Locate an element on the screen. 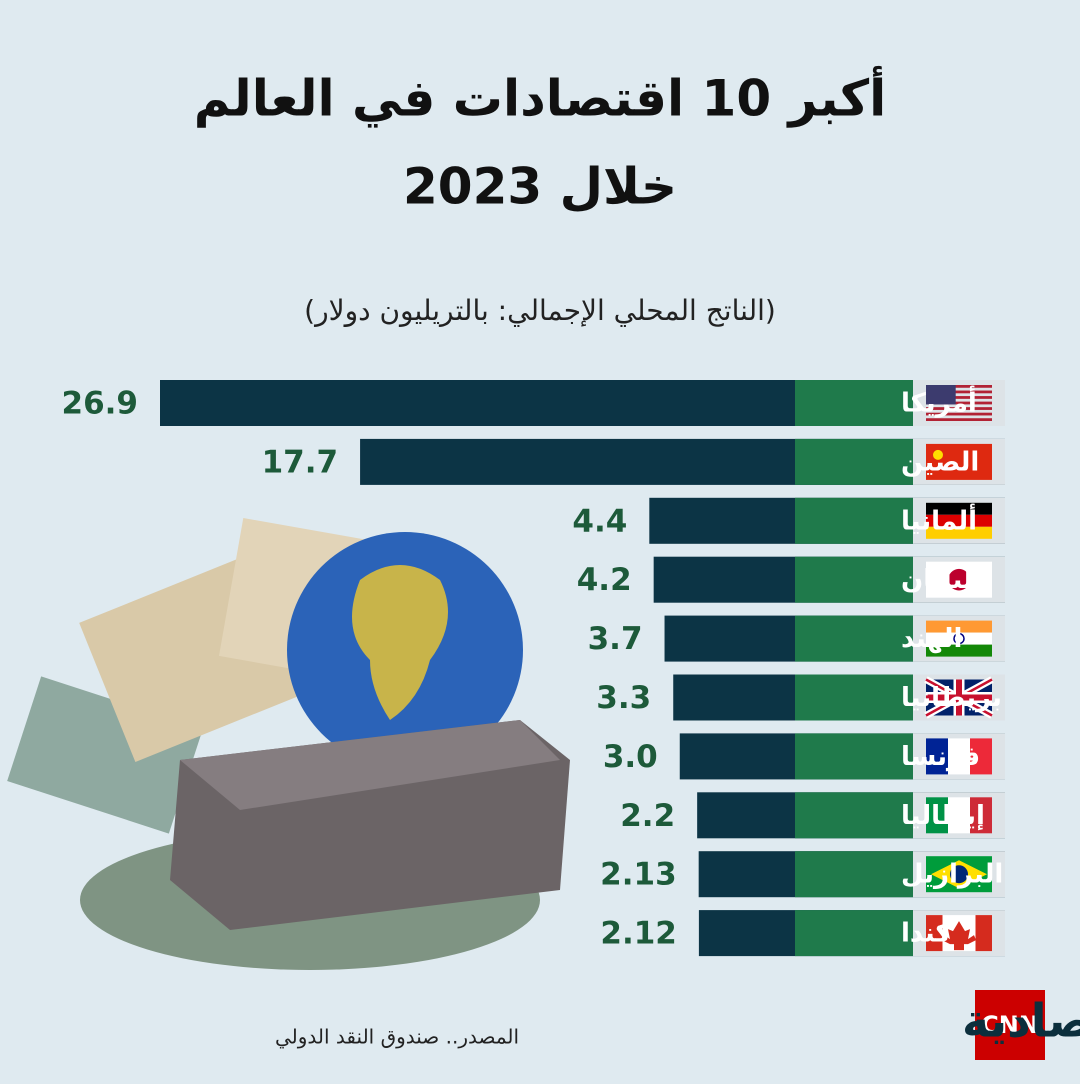  logo-badge is located at coordinates (1010, 1025).